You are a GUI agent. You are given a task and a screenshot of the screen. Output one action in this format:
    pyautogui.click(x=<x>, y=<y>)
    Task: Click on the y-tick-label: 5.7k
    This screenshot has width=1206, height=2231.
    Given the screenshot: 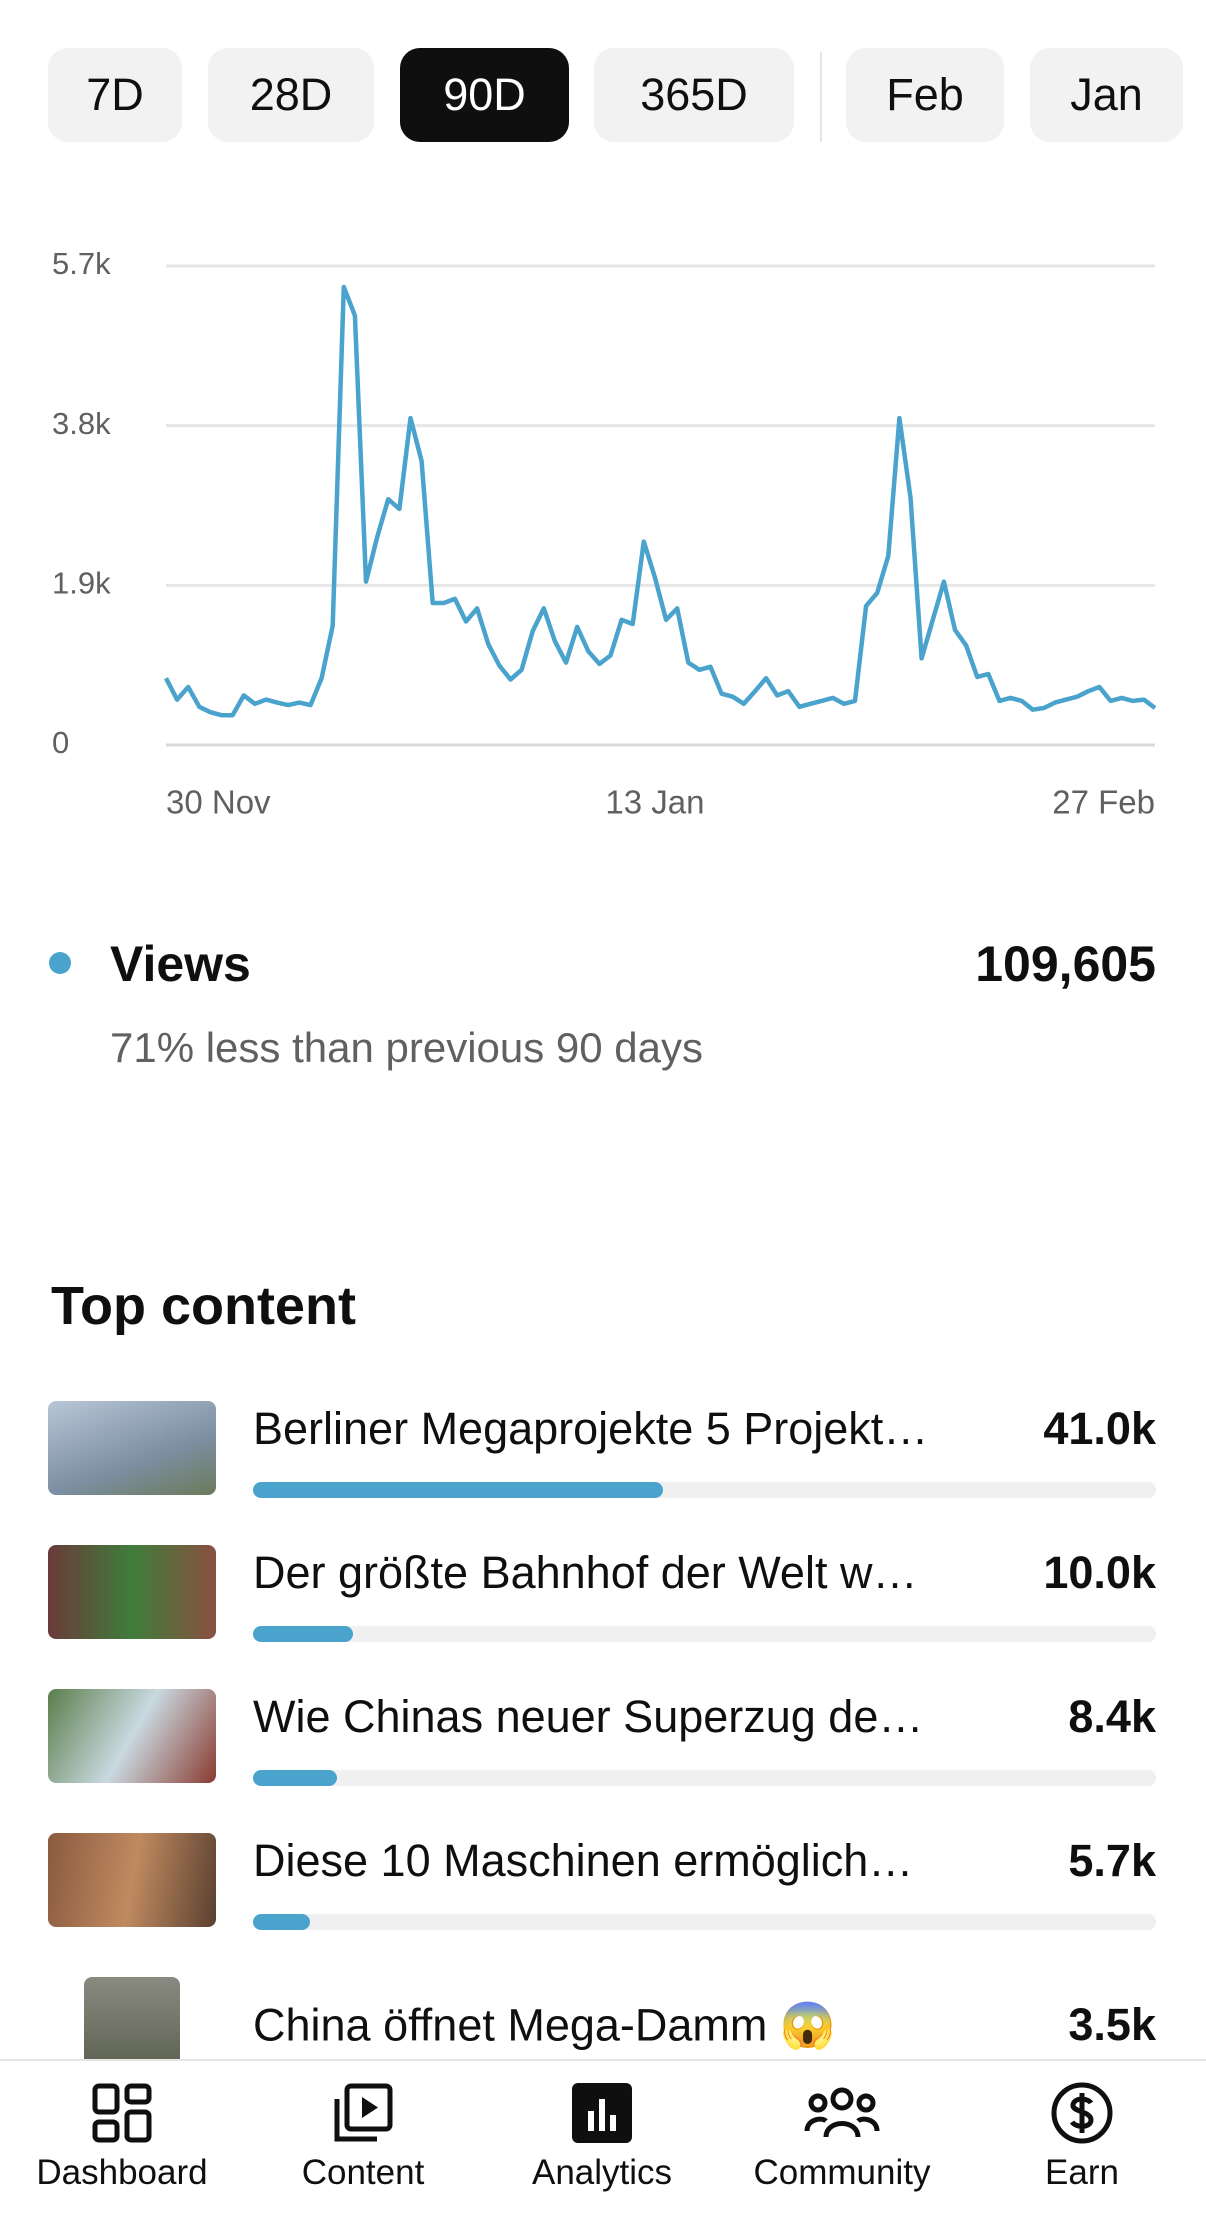 What is the action you would take?
    pyautogui.click(x=81, y=263)
    